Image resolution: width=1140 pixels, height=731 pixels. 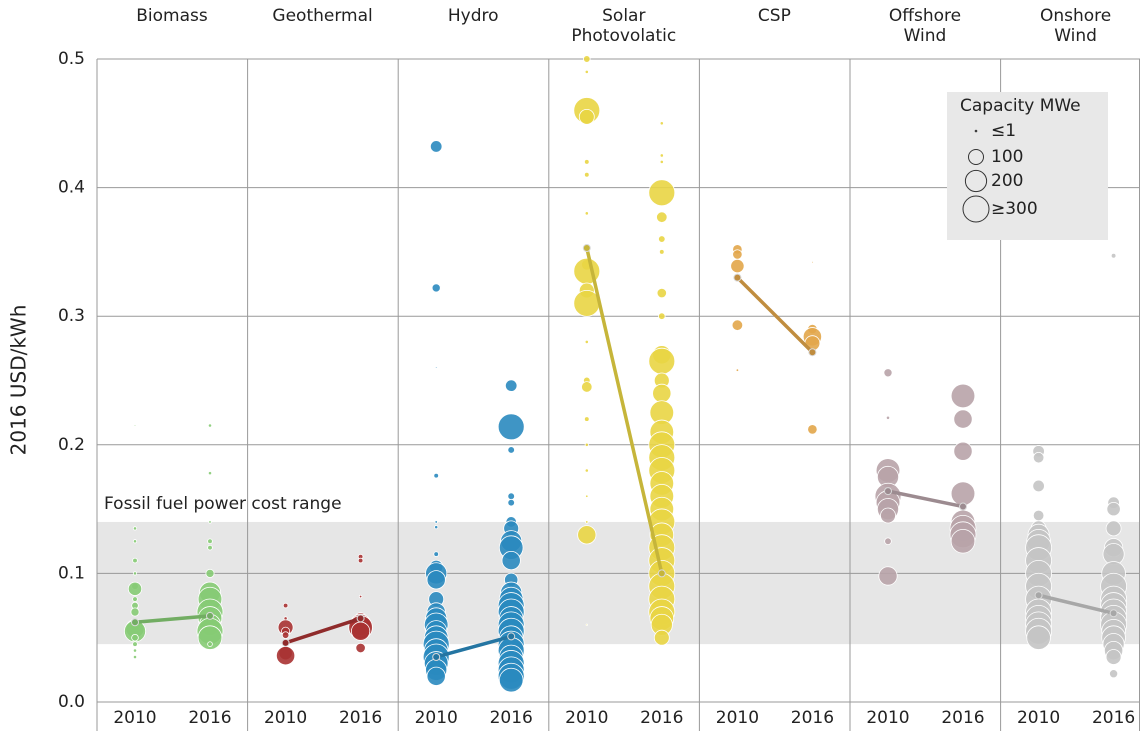 What do you see at coordinates (925, 26) in the screenshot?
I see `column-header: Offshore Wind` at bounding box center [925, 26].